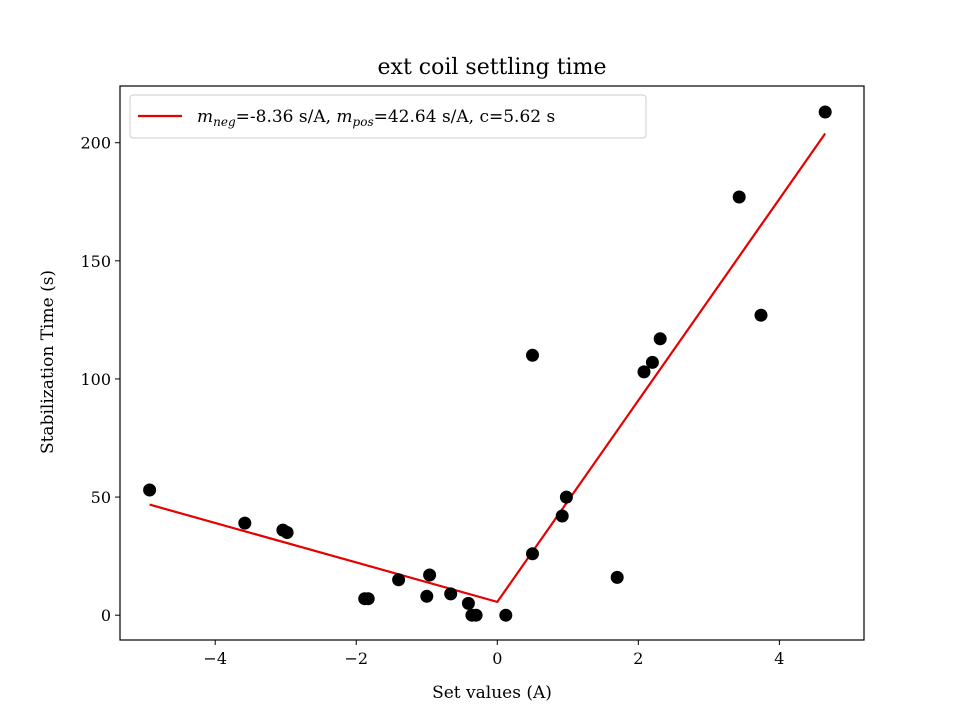  What do you see at coordinates (356, 658) in the screenshot?
I see `x-tick-label: −2` at bounding box center [356, 658].